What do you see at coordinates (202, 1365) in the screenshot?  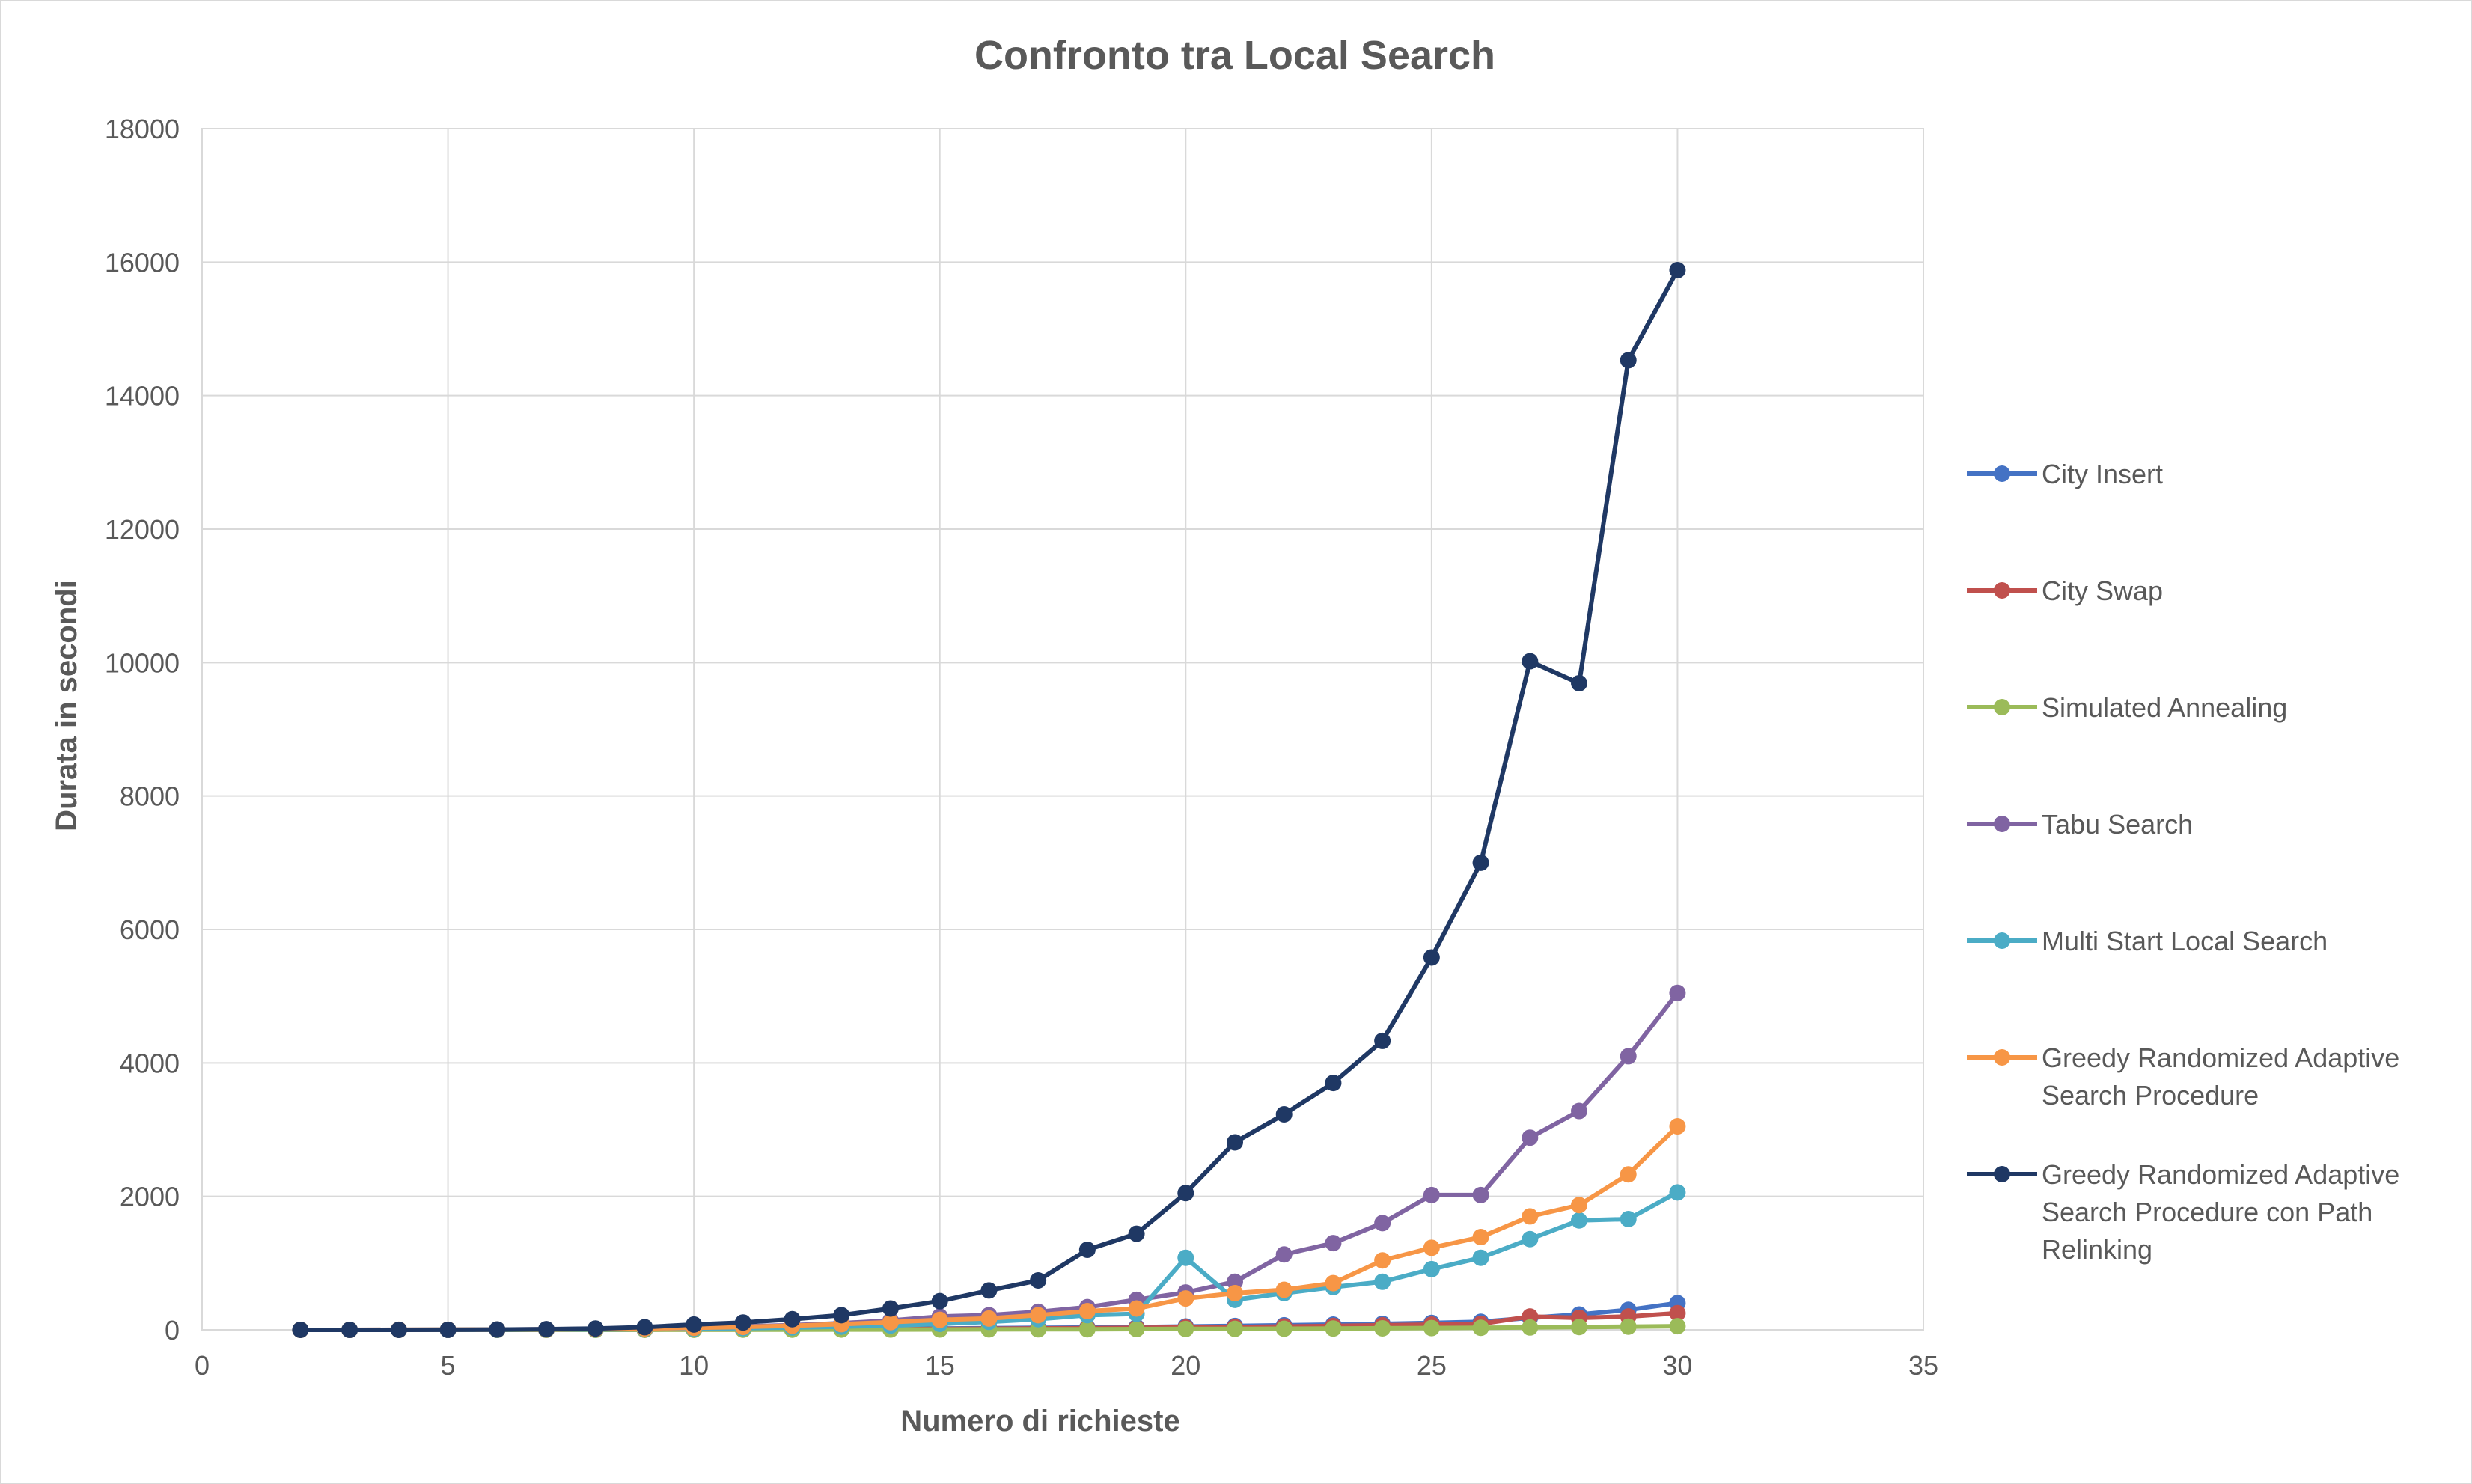 I see `x-tick-label: 0` at bounding box center [202, 1365].